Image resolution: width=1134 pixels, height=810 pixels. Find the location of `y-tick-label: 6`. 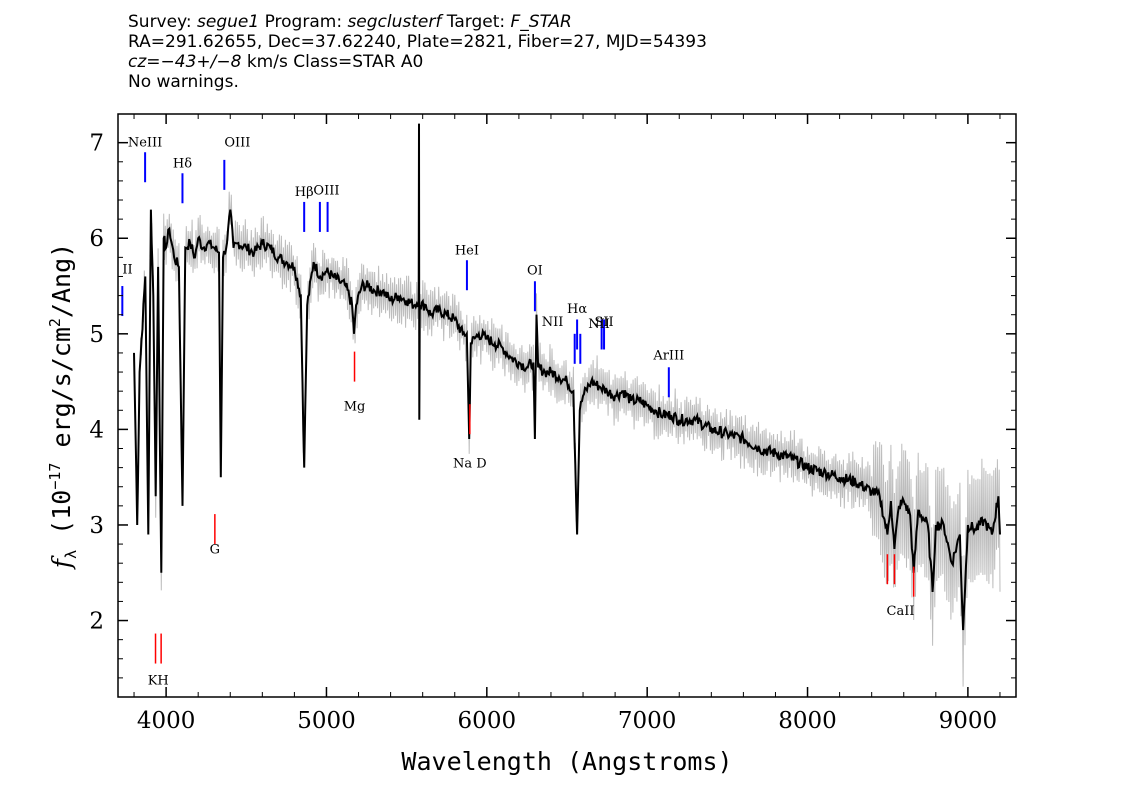

y-tick-label: 6 is located at coordinates (96, 239).